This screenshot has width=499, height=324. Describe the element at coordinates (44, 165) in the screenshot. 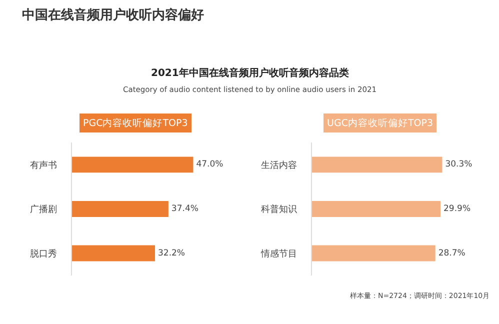

I see `y-tick-label: 有声书` at that location.